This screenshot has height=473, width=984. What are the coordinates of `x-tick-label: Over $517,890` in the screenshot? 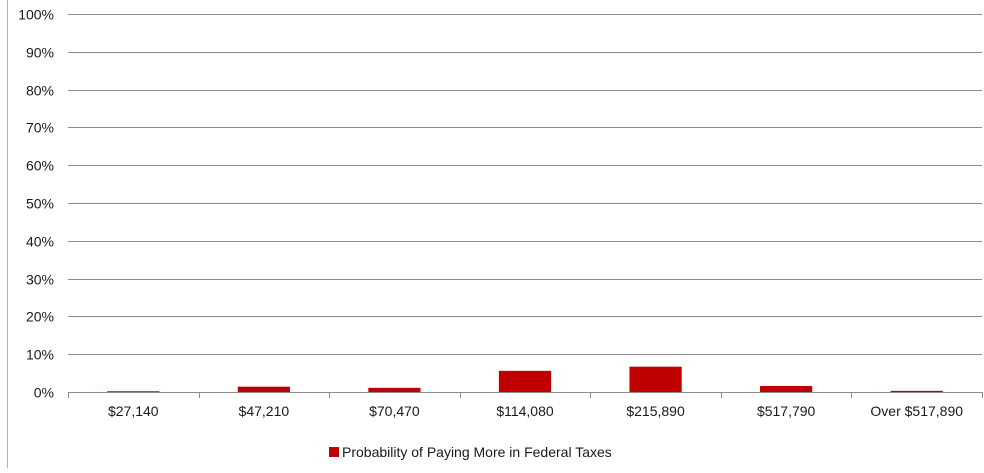 It's located at (916, 411).